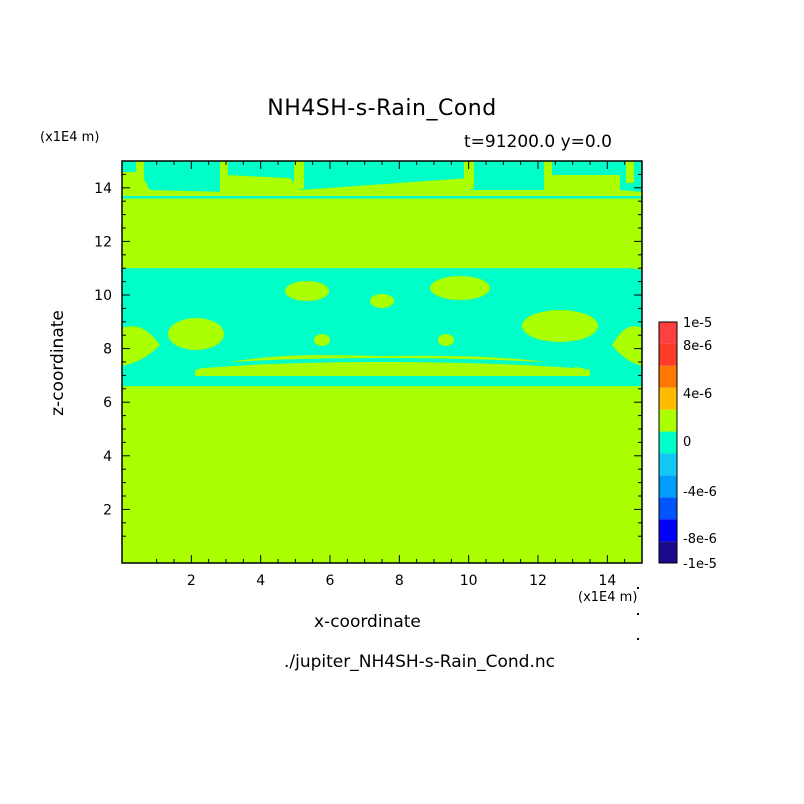 The image size is (804, 804). Describe the element at coordinates (700, 539) in the screenshot. I see `colorbar-label: -8e-6` at that location.